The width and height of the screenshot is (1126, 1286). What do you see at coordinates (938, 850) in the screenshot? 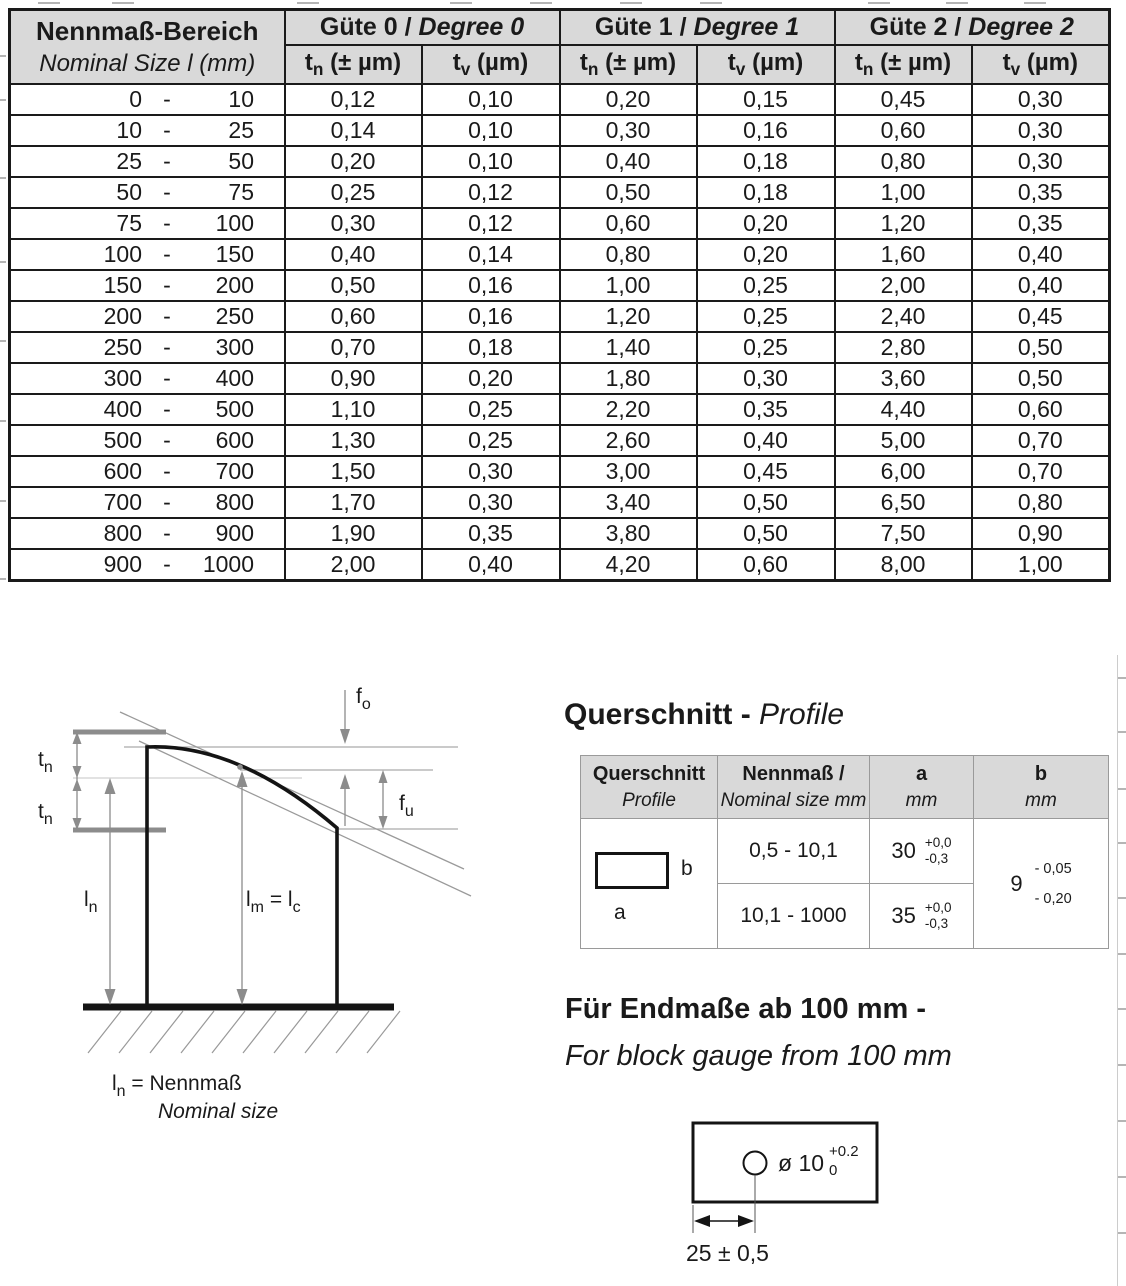
I see `a-tolerance: +0,0 -0,3` at bounding box center [938, 850].